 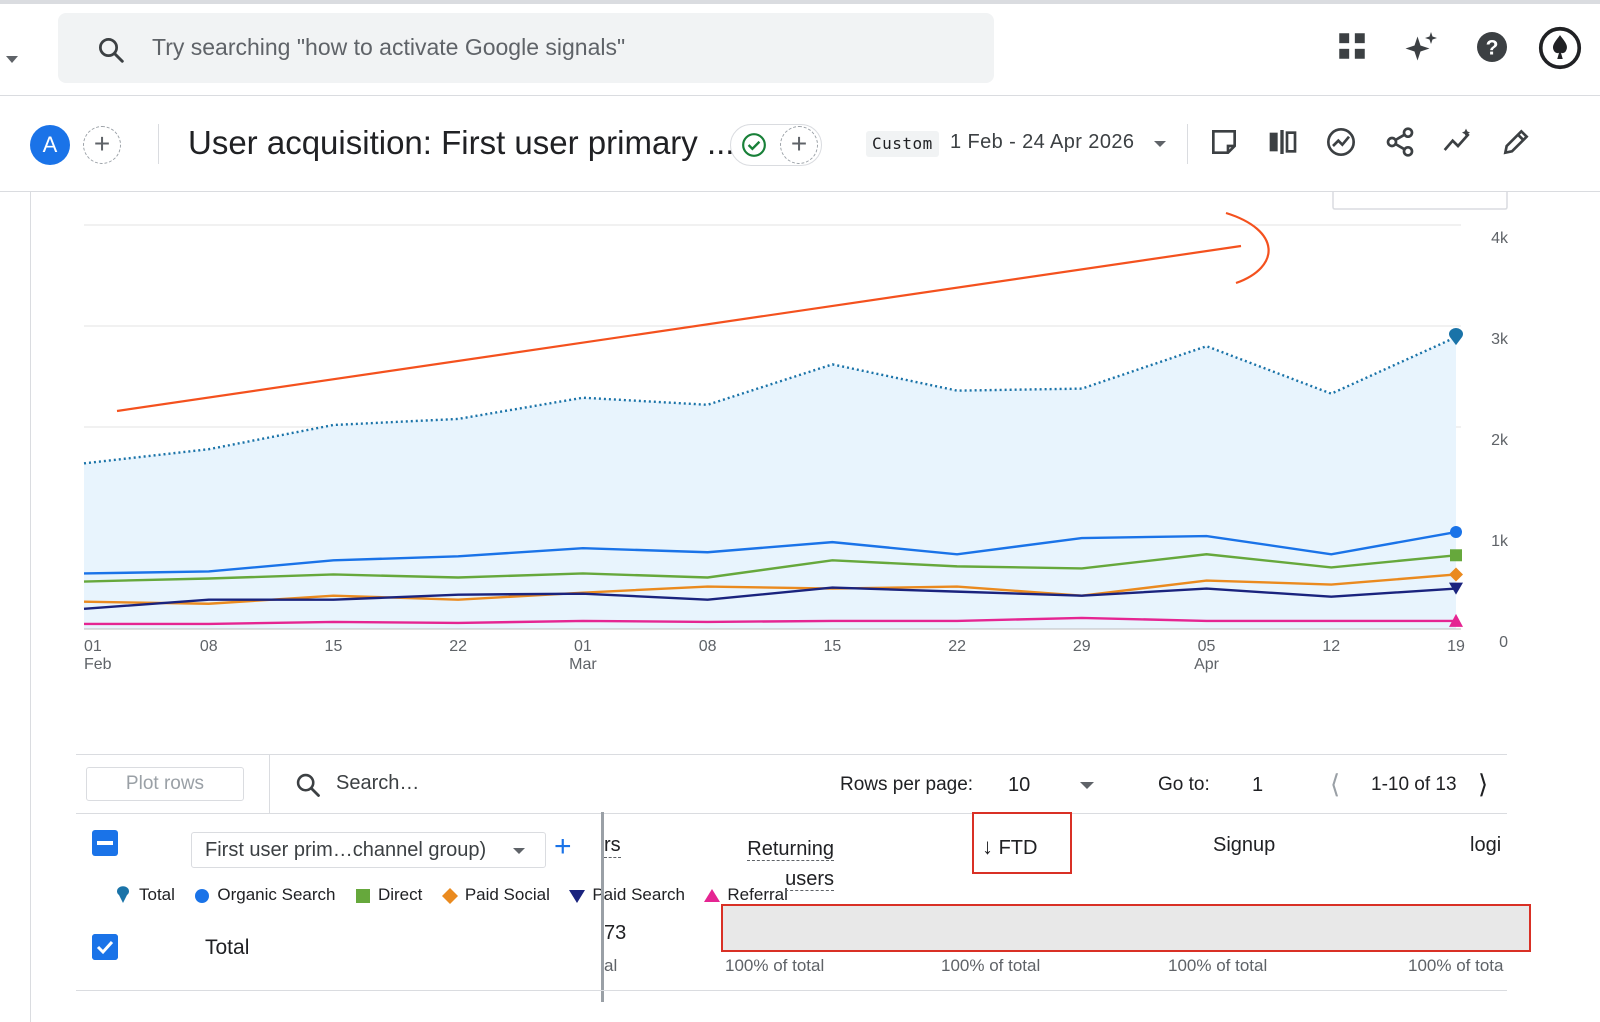 I want to click on apps-grid-icon, so click(x=1352, y=46).